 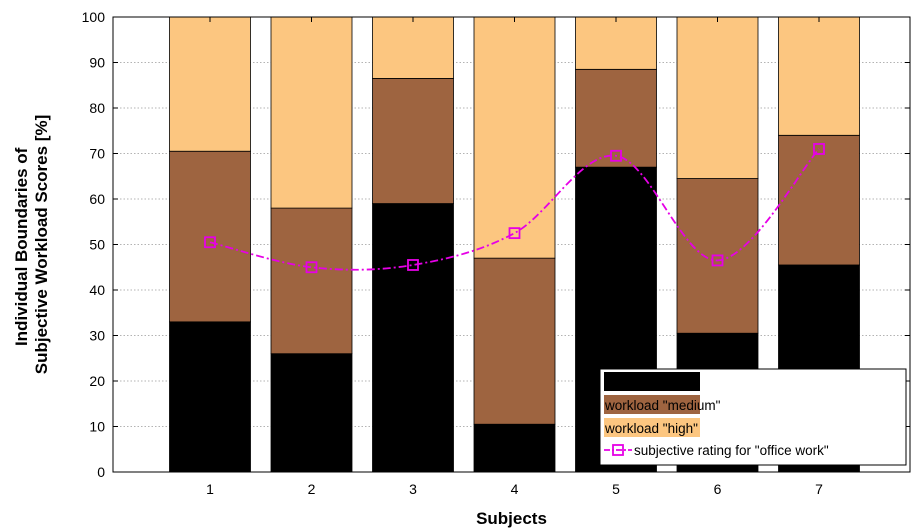 What do you see at coordinates (718, 489) in the screenshot?
I see `x-tick-label: 6` at bounding box center [718, 489].